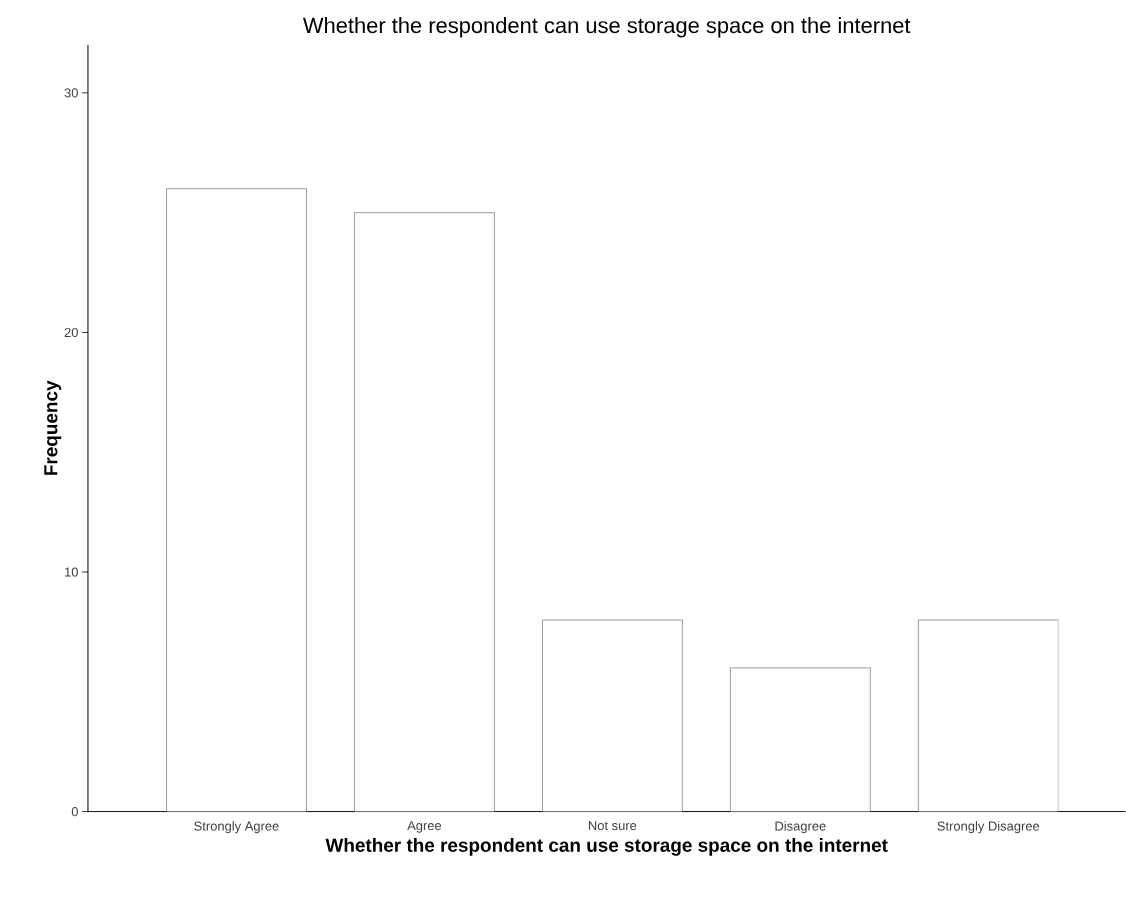 This screenshot has height=899, width=1126. Describe the element at coordinates (71, 333) in the screenshot. I see `y-tick-label: 20` at that location.